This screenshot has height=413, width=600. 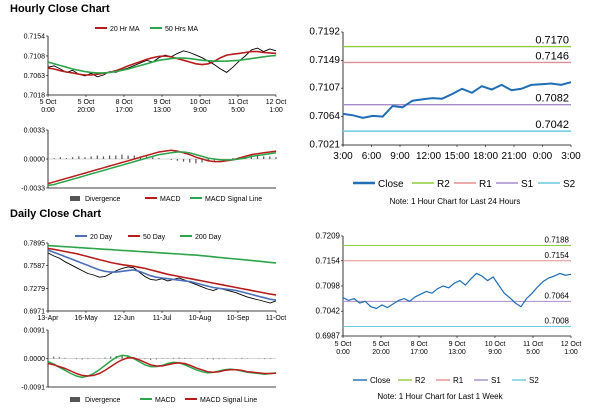 I want to click on daily-price-x-tick-label: 11-Oct, so click(x=276, y=318).